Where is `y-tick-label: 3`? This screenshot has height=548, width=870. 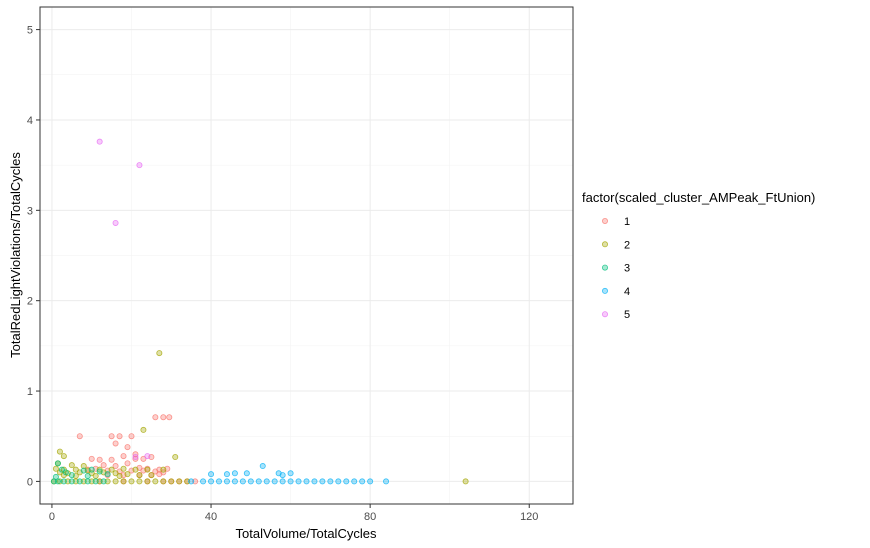
y-tick-label: 3 is located at coordinates (30, 211).